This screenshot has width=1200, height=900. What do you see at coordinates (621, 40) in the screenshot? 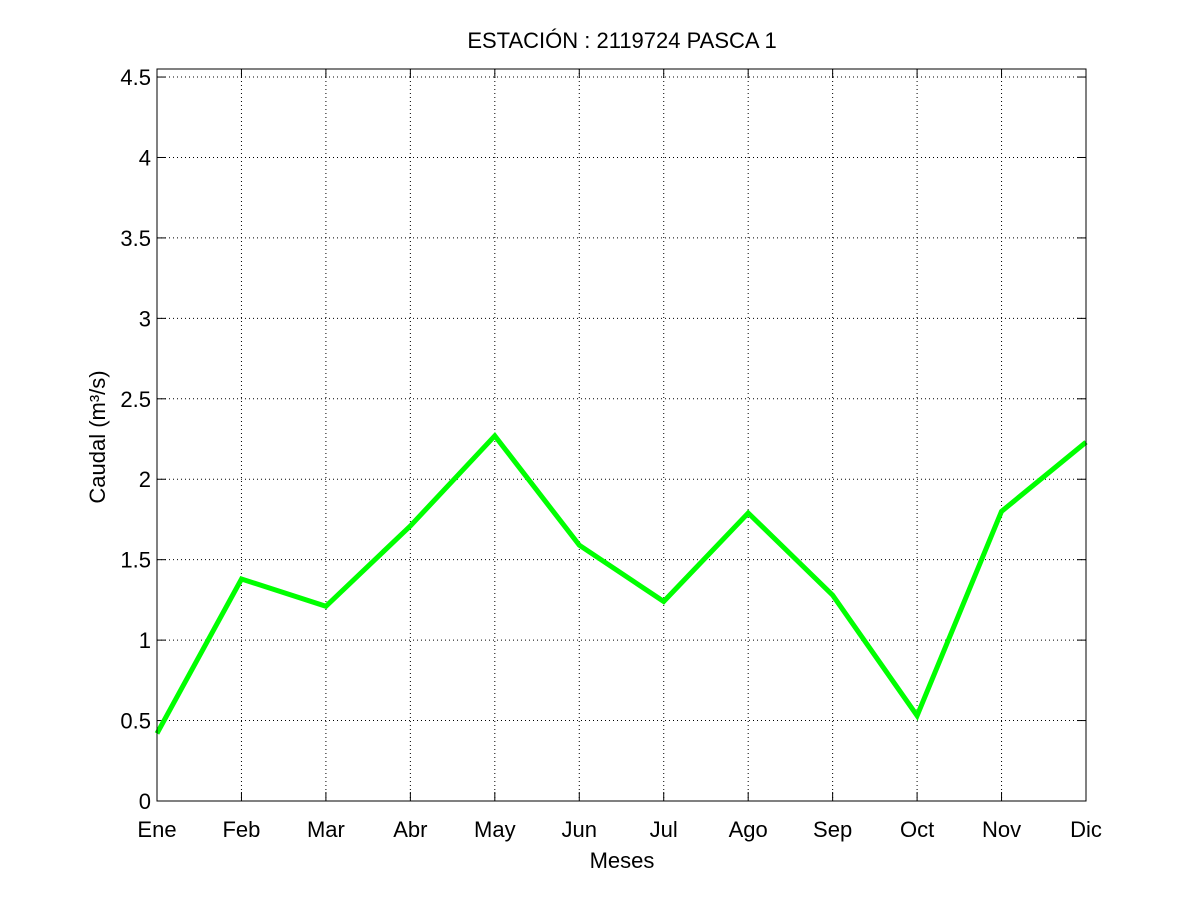
I see `chart-title: ESTACIÓN : 2119724 PASCA 1` at bounding box center [621, 40].